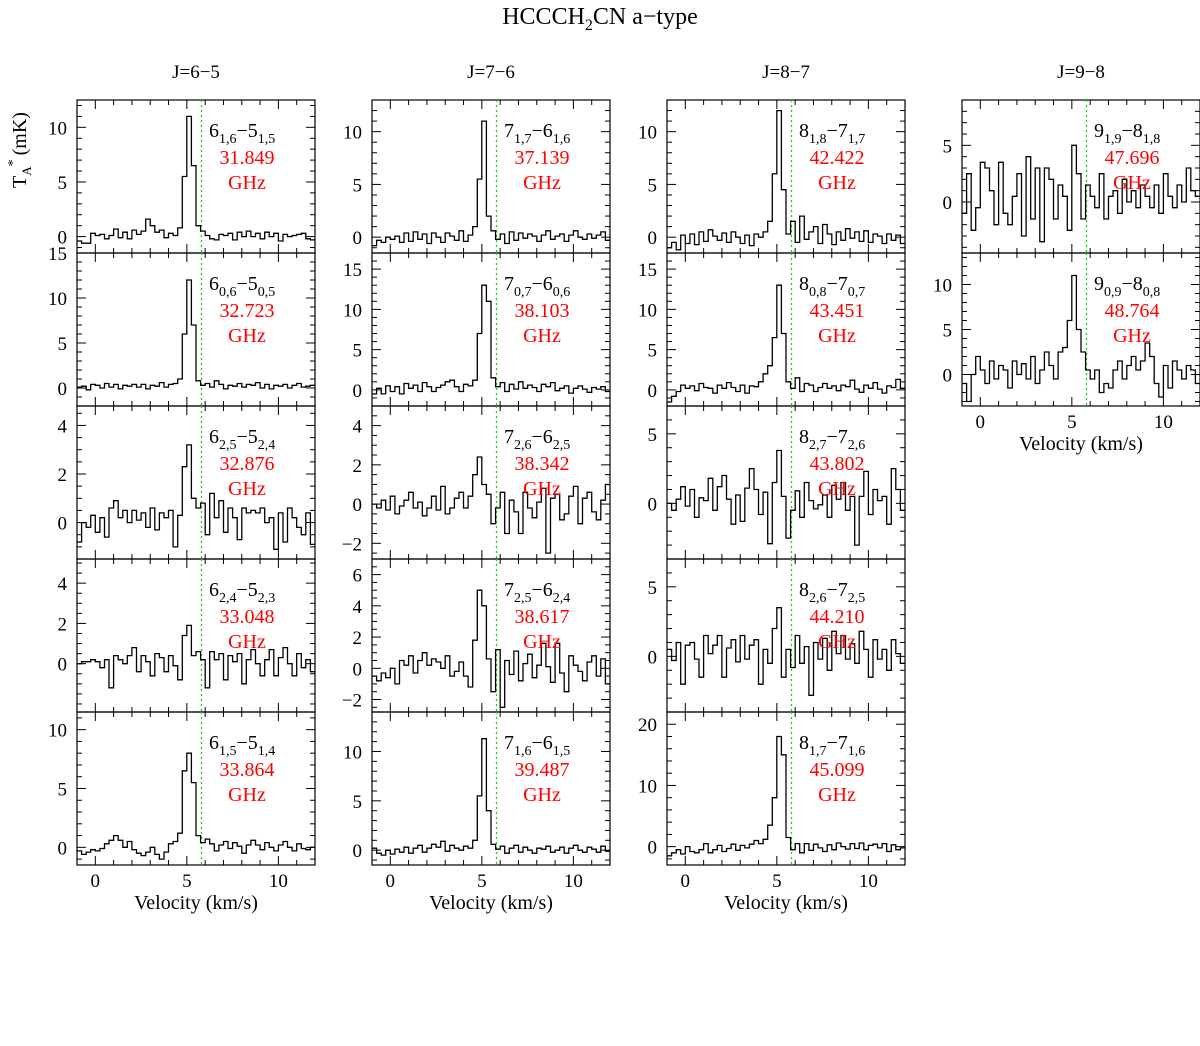 Image resolution: width=1200 pixels, height=1046 pixels. I want to click on frequency-label: 33.864, so click(247, 770).